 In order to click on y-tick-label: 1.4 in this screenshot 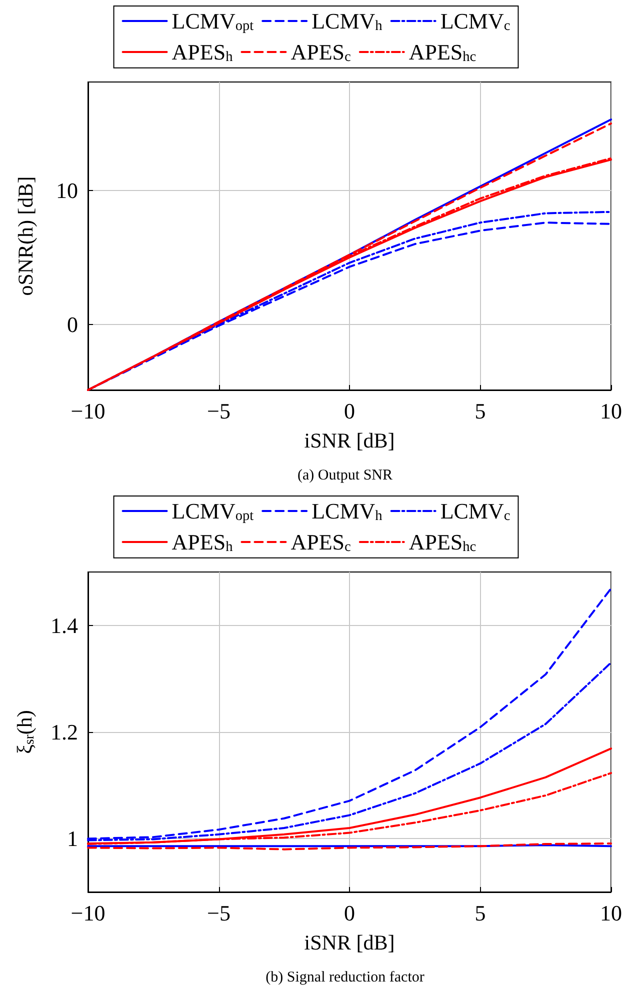, I will do `click(64, 625)`.